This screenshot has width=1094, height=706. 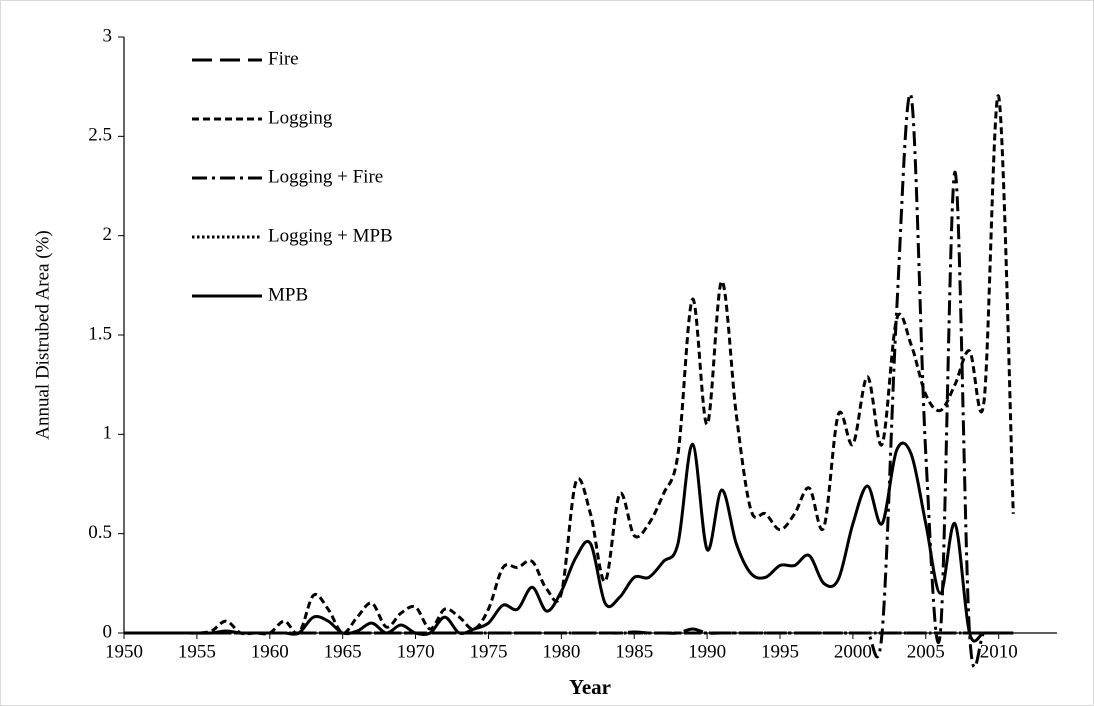 What do you see at coordinates (707, 651) in the screenshot?
I see `x-tick-label: 1990` at bounding box center [707, 651].